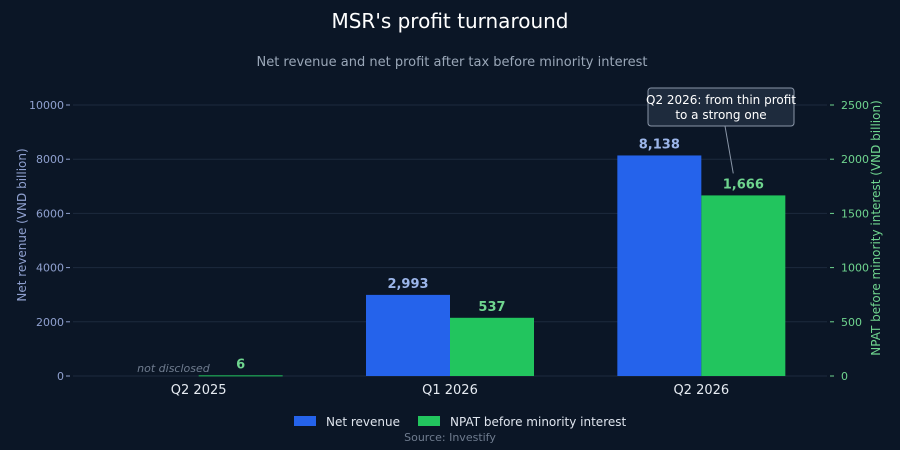 This screenshot has height=450, width=900. I want to click on legend-label-npat: NPAT before minority interest, so click(538, 422).